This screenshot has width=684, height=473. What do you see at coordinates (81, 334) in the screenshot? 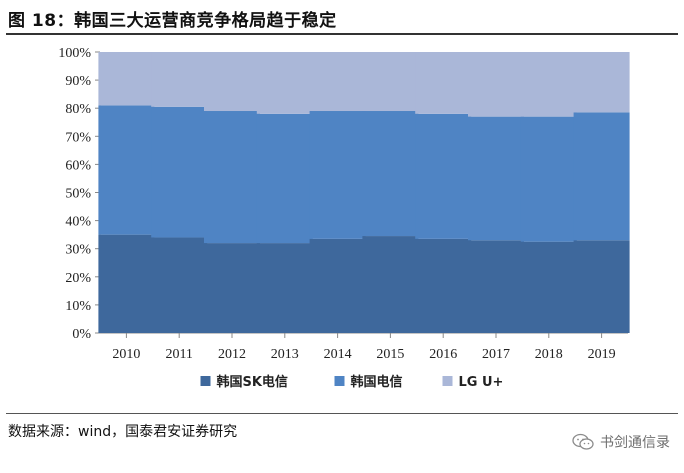
I see `y-tick-label: 0%` at bounding box center [81, 334].